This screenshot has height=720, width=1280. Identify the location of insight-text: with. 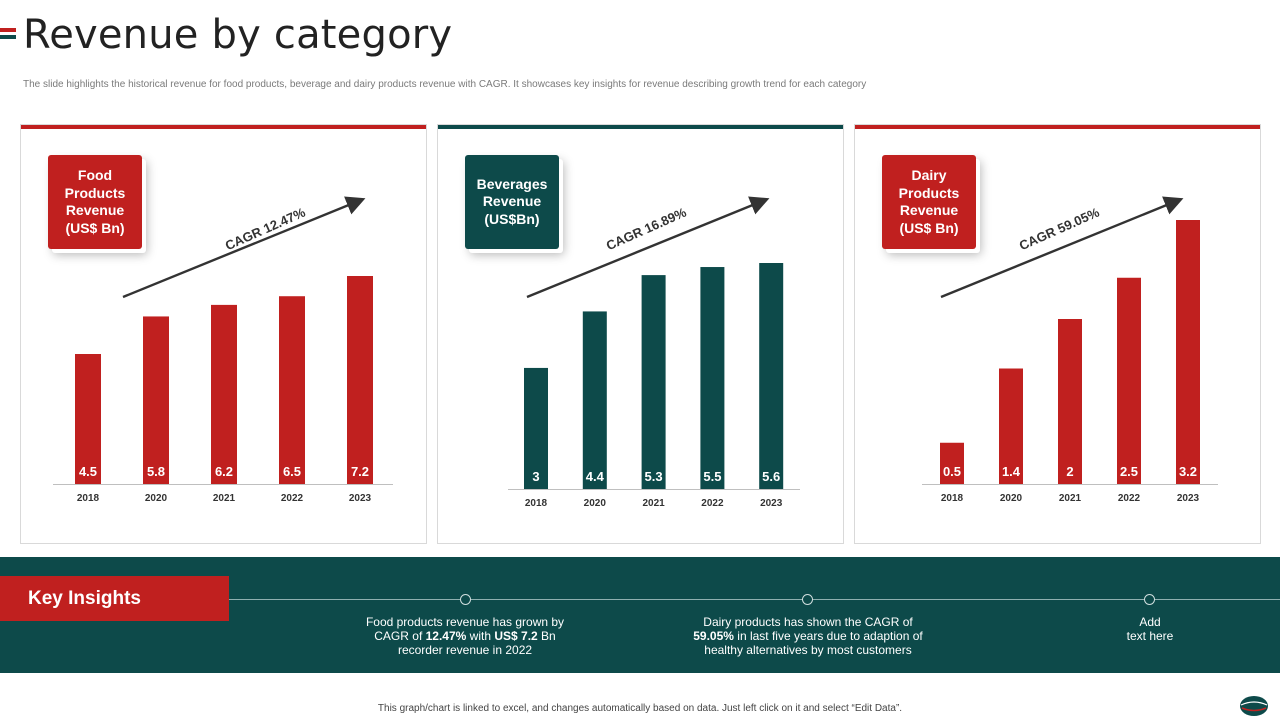
(480, 636).